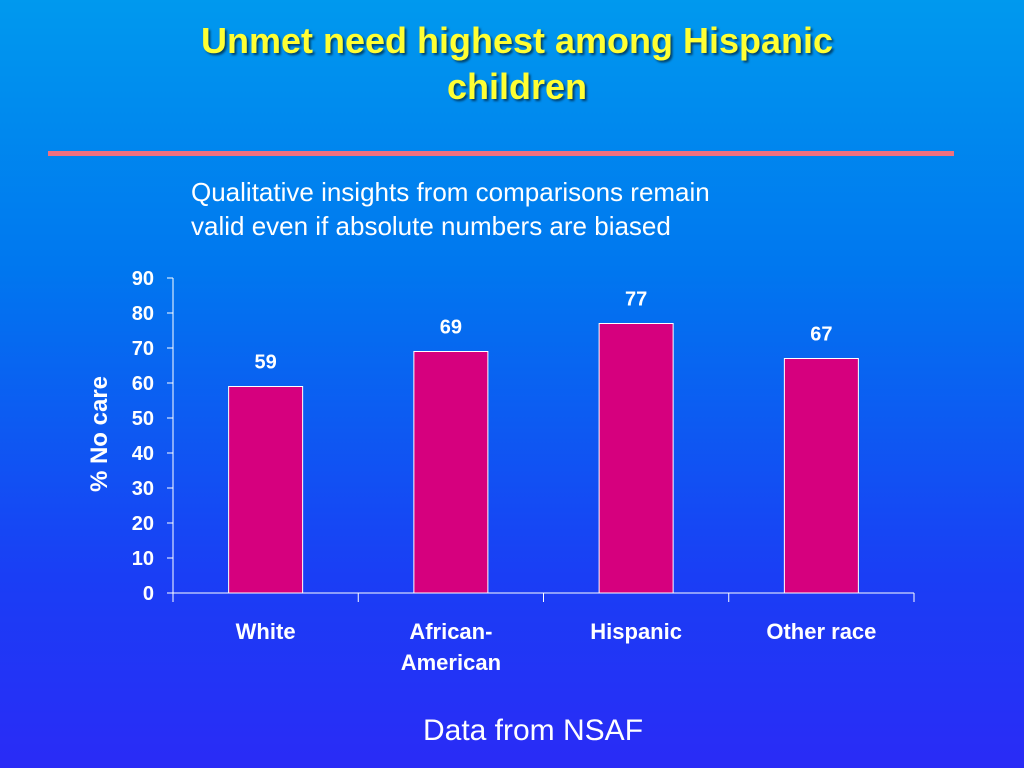  I want to click on x-category-label: Hispanic, so click(636, 631).